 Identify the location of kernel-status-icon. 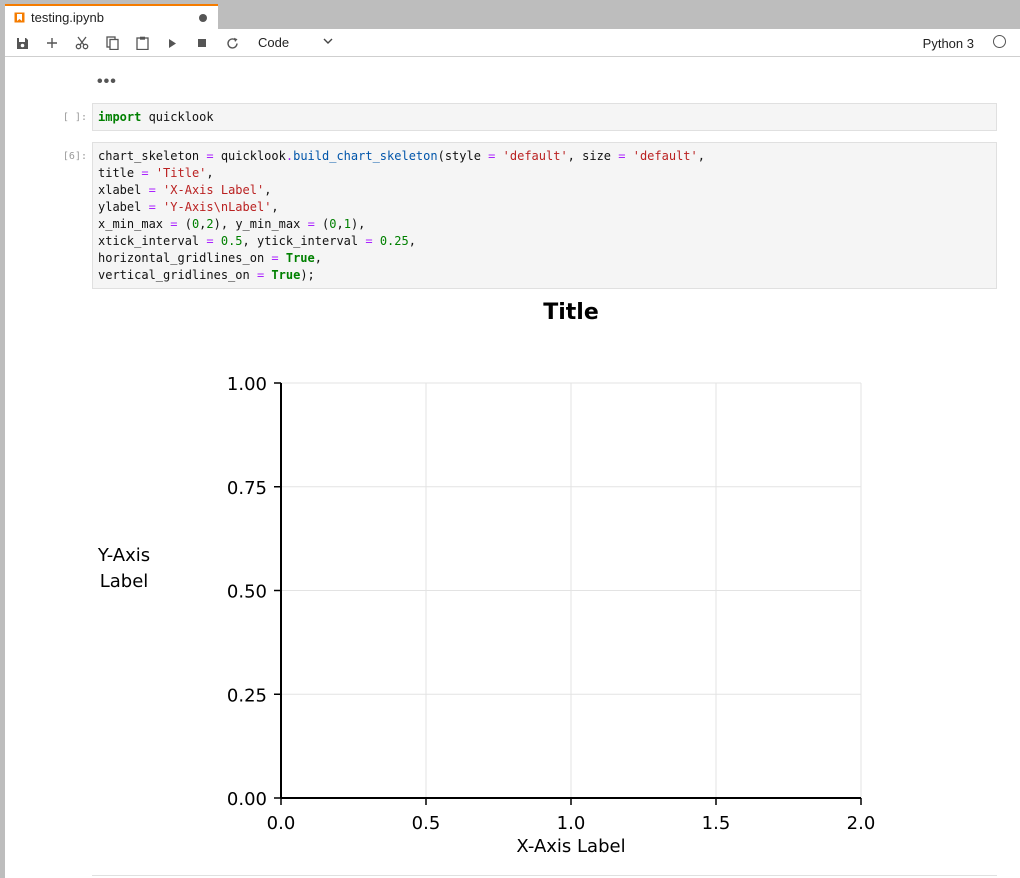
(999, 41).